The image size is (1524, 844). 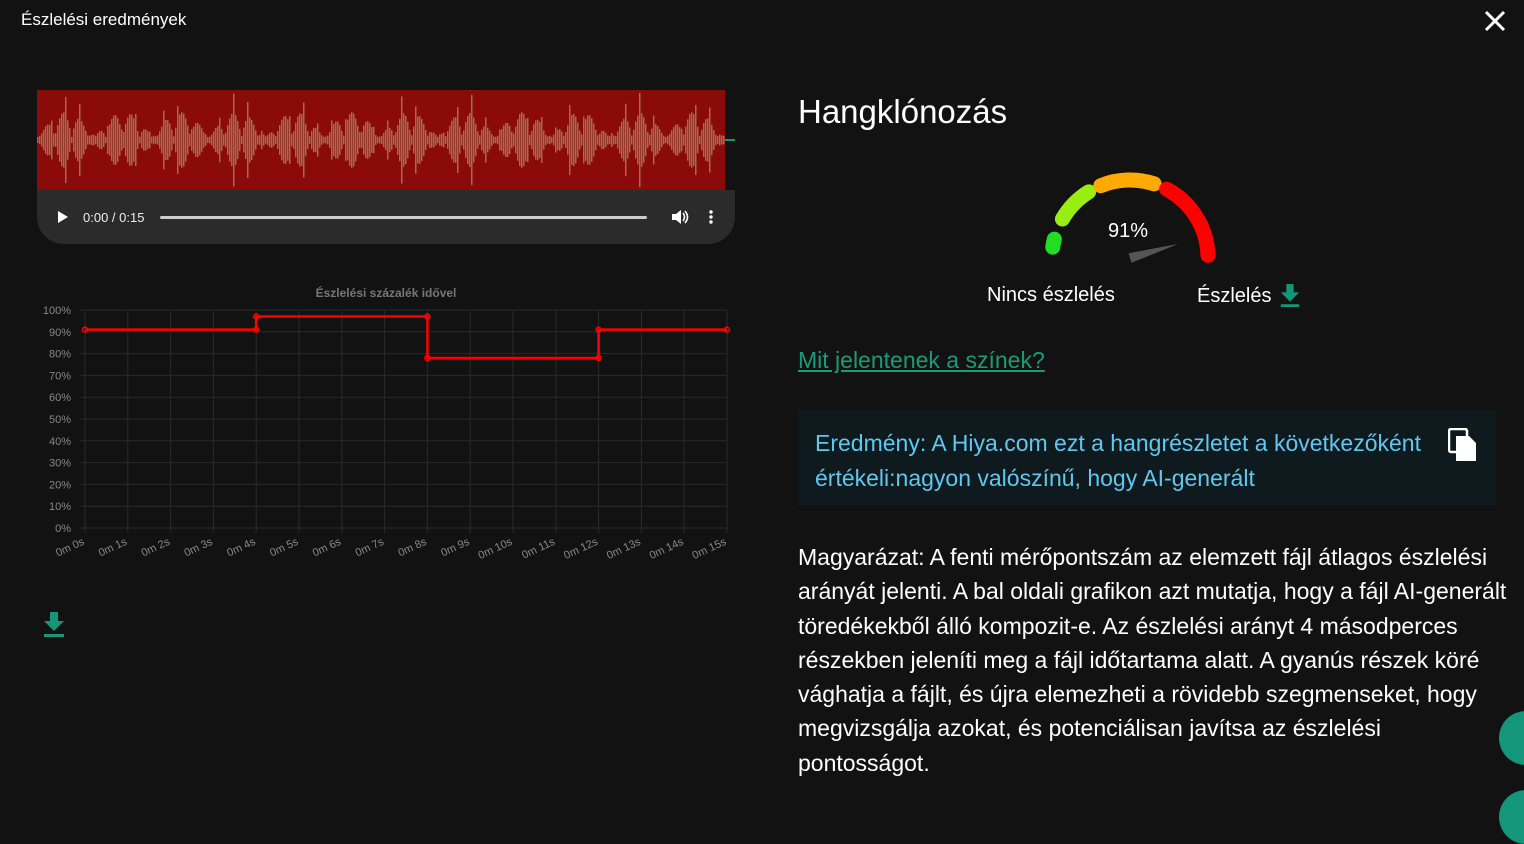 I want to click on y-tick-label: 60%, so click(x=60, y=398).